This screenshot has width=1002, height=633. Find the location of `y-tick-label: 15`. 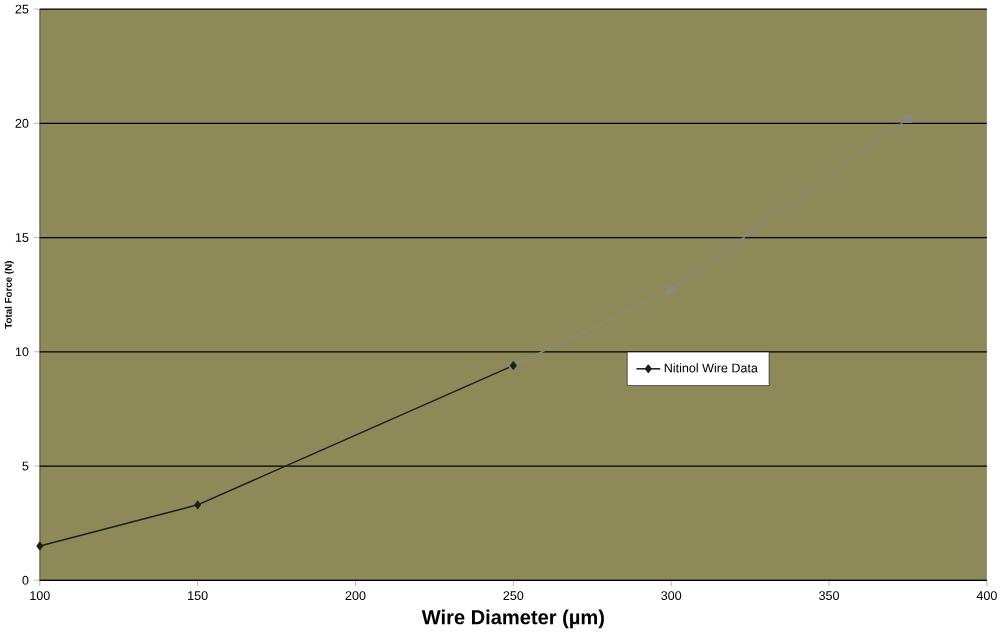

y-tick-label: 15 is located at coordinates (22, 237).